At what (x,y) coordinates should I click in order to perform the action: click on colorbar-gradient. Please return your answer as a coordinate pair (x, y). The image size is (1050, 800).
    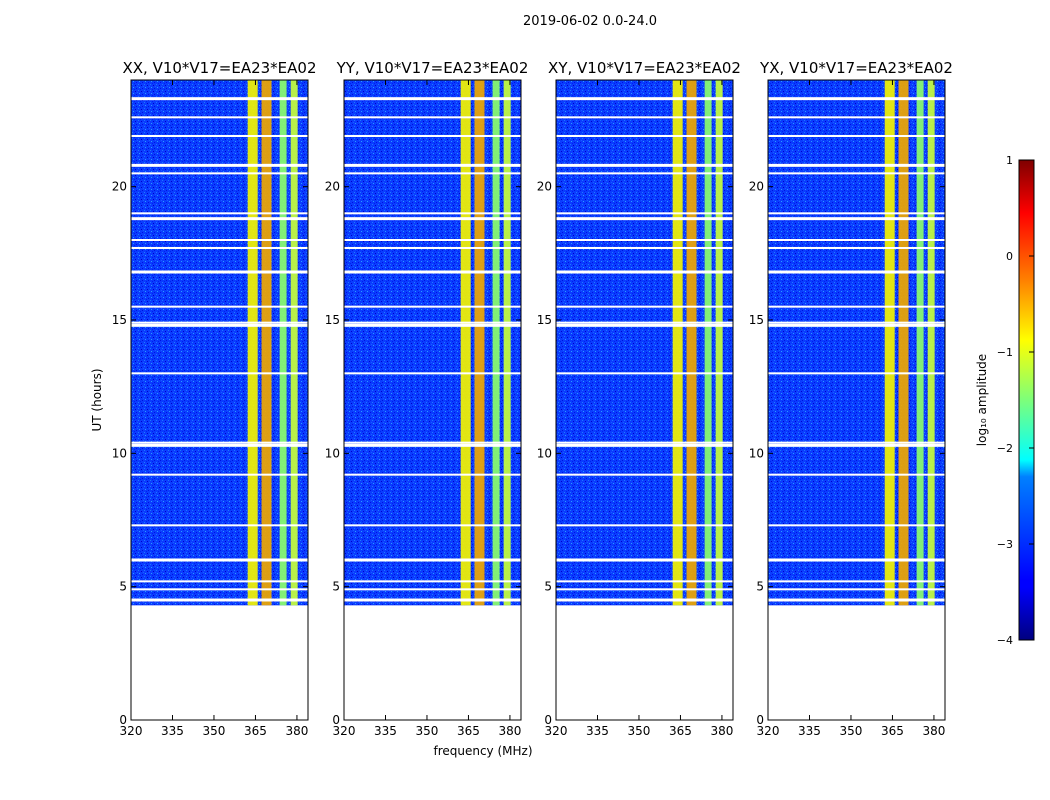
    Looking at the image, I should click on (1026, 400).